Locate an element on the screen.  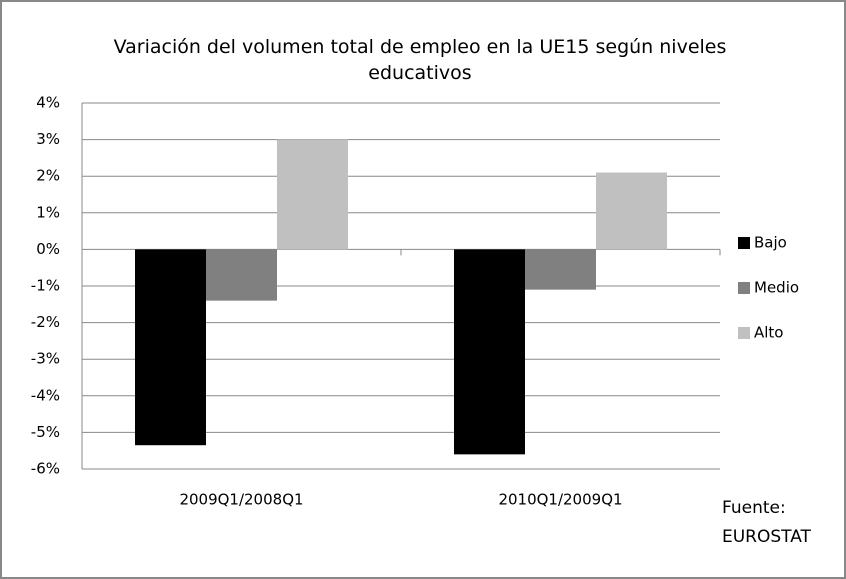
y-tick-label: 1% is located at coordinates (48, 212).